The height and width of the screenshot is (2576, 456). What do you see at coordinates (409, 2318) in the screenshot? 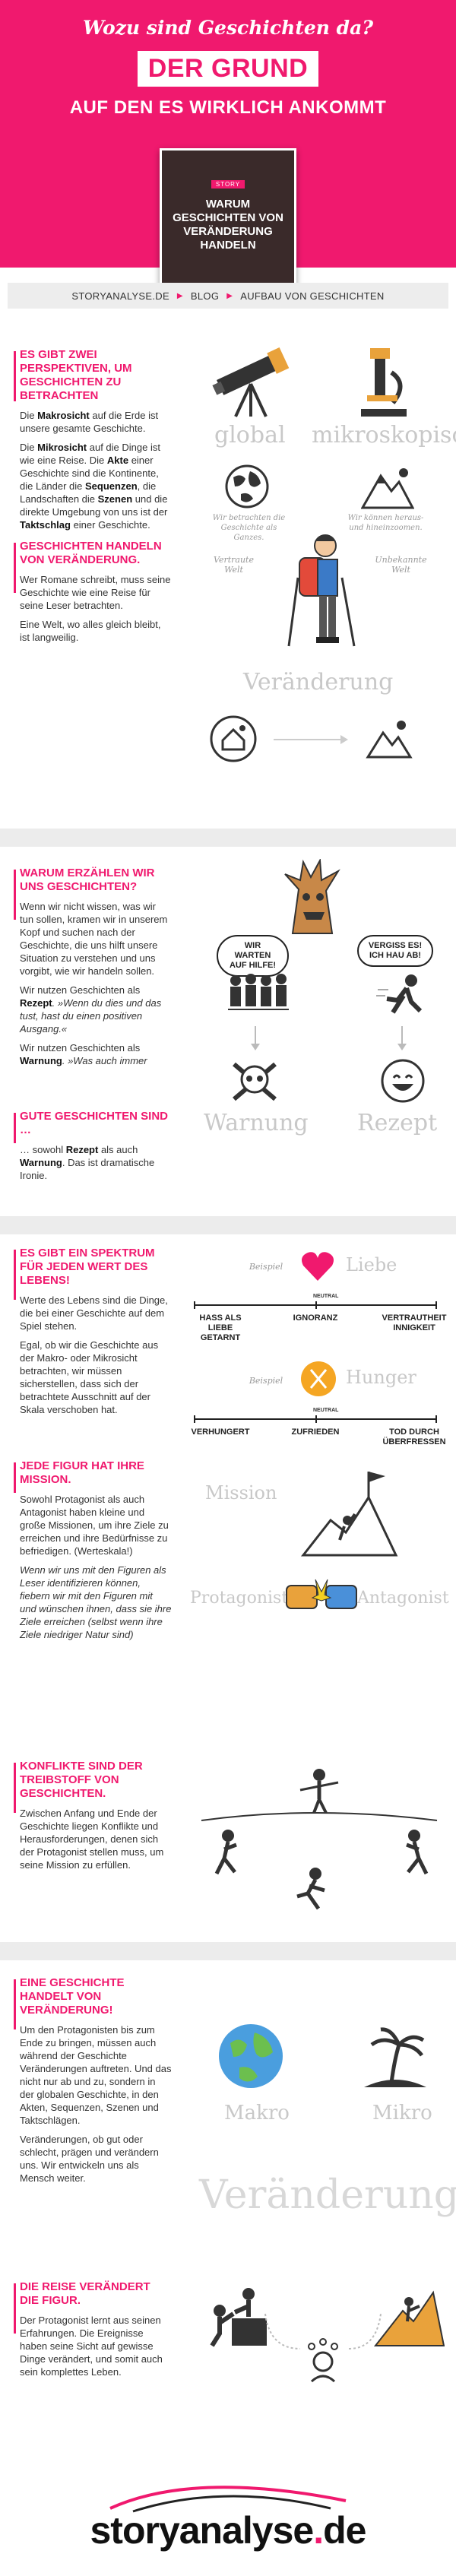
I see `summit-climb-icon` at bounding box center [409, 2318].